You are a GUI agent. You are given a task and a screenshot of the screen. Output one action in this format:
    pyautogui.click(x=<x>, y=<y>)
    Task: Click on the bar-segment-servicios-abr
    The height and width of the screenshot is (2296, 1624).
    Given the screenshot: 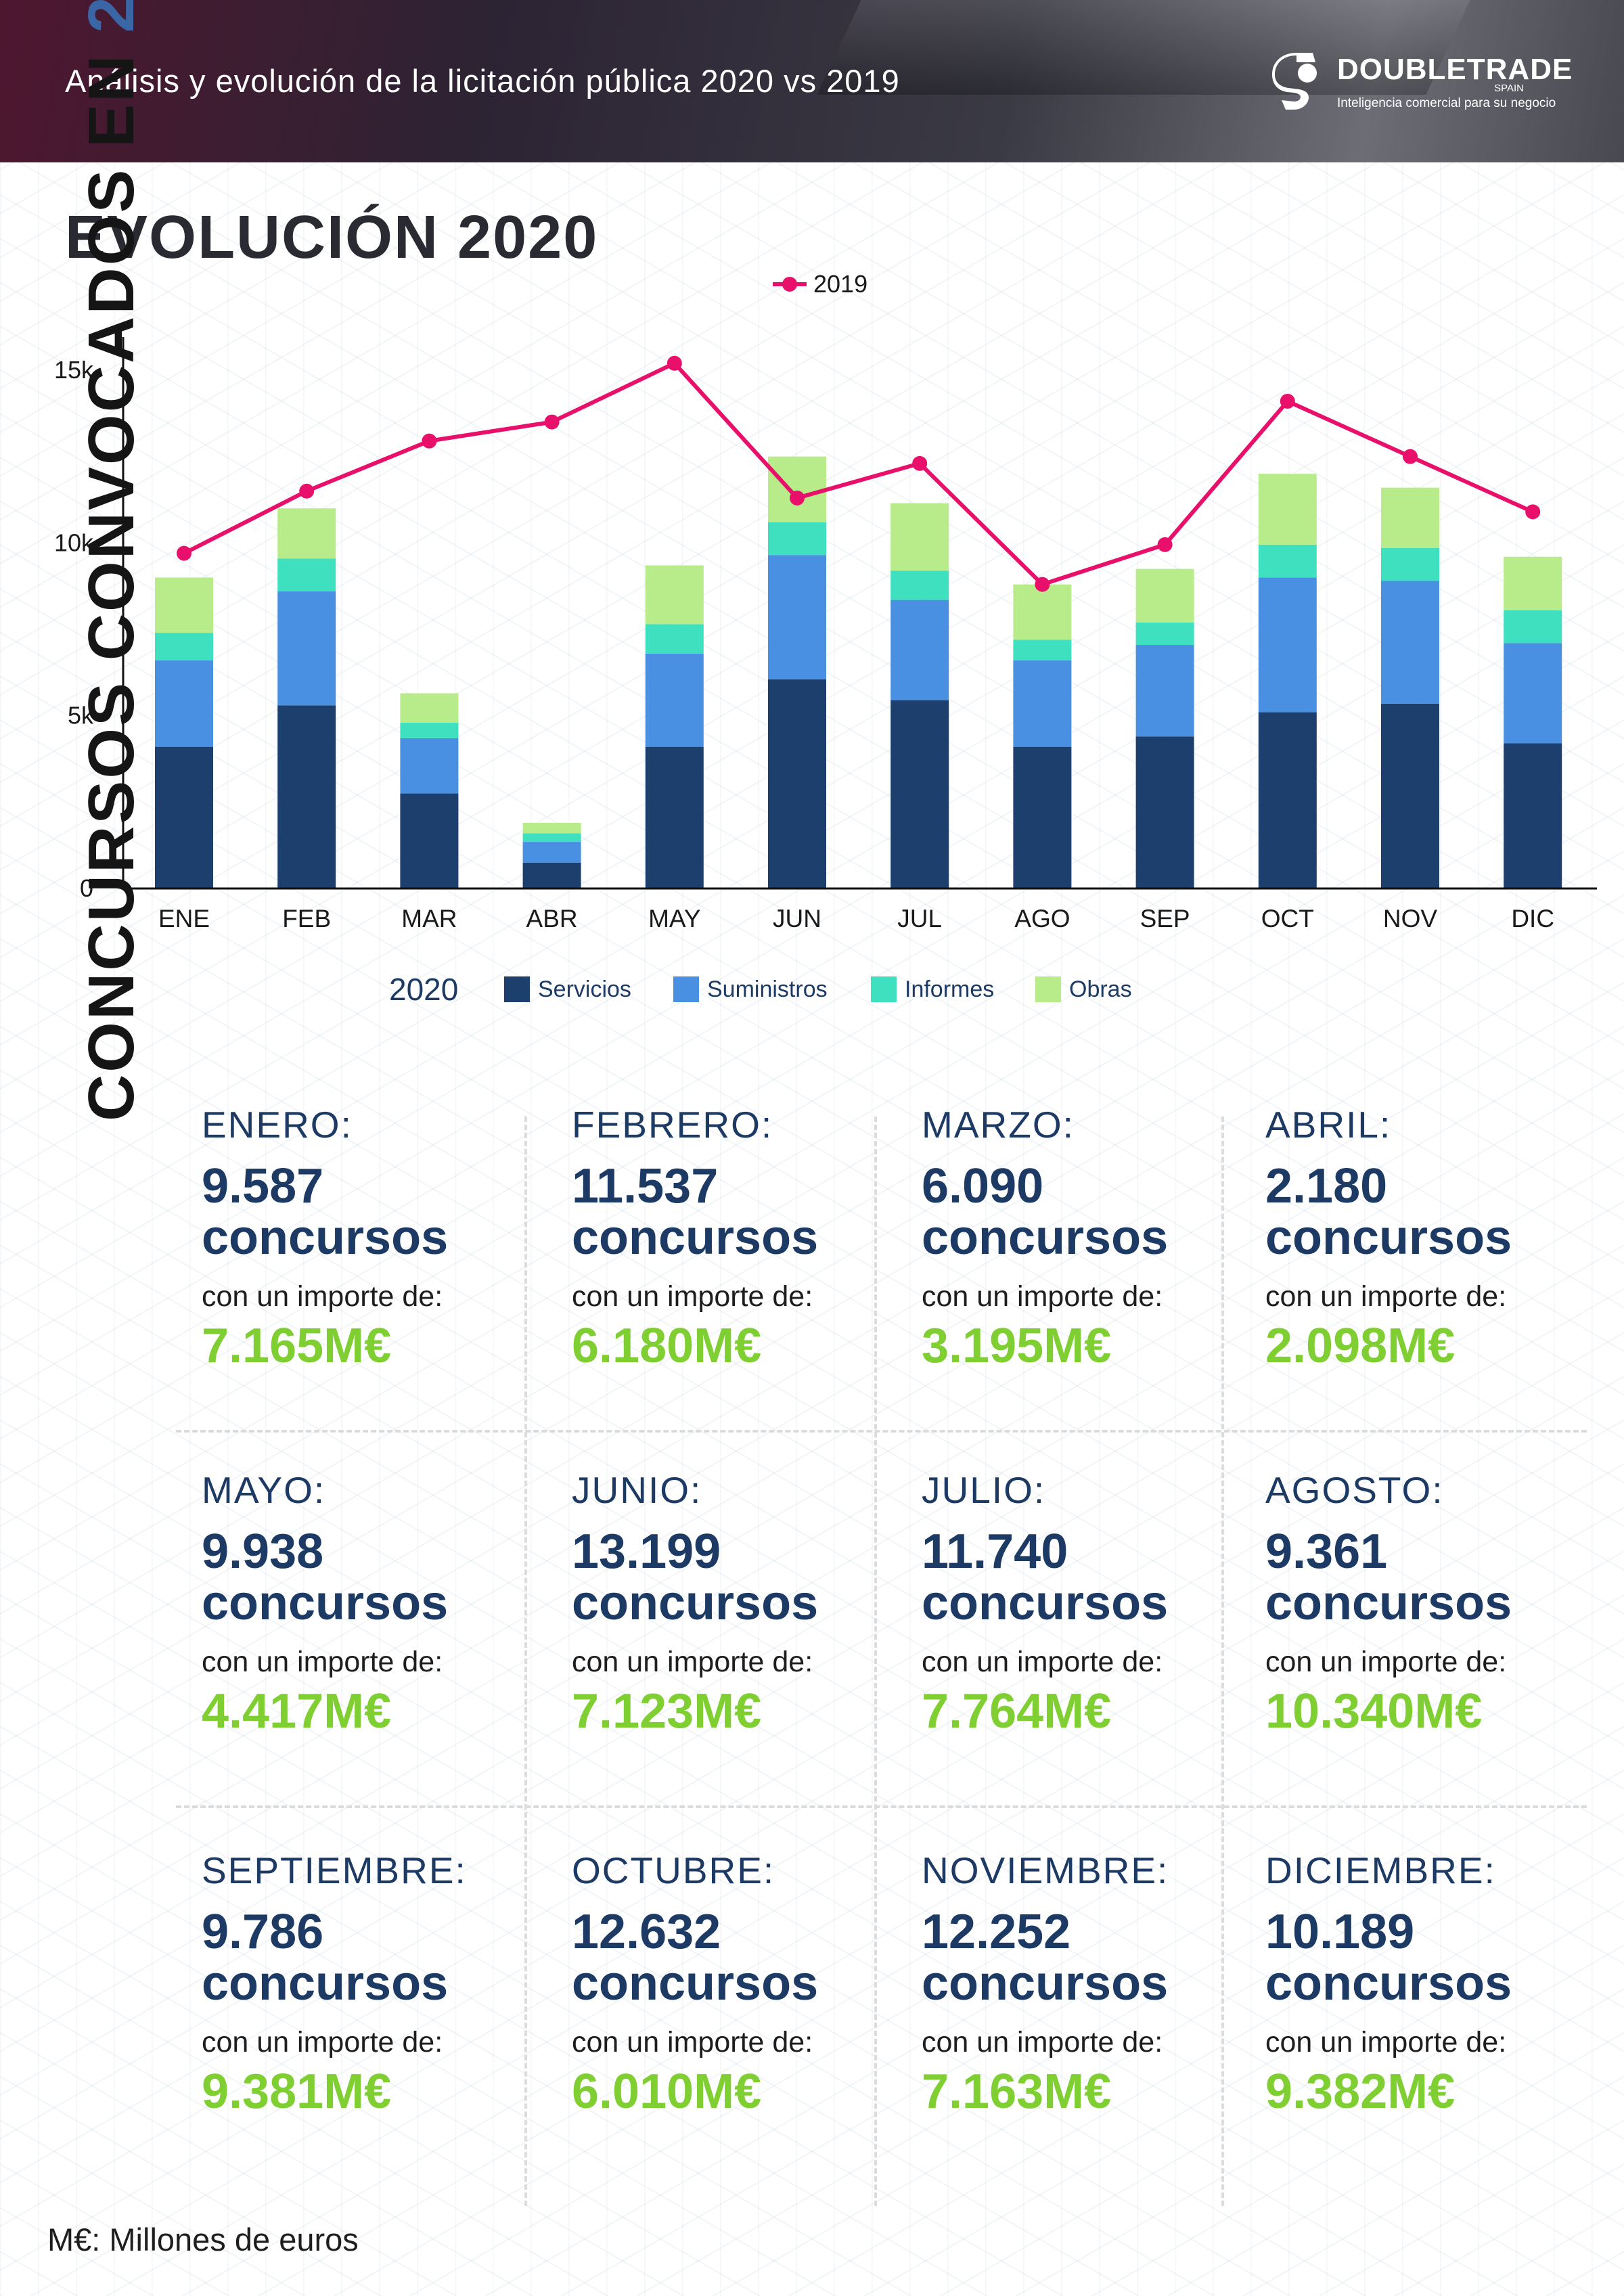 What is the action you would take?
    pyautogui.click(x=551, y=875)
    